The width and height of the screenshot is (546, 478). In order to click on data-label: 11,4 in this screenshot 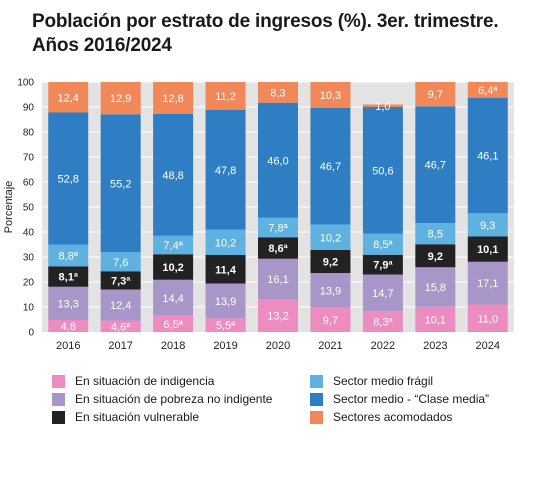, I will do `click(226, 270)`.